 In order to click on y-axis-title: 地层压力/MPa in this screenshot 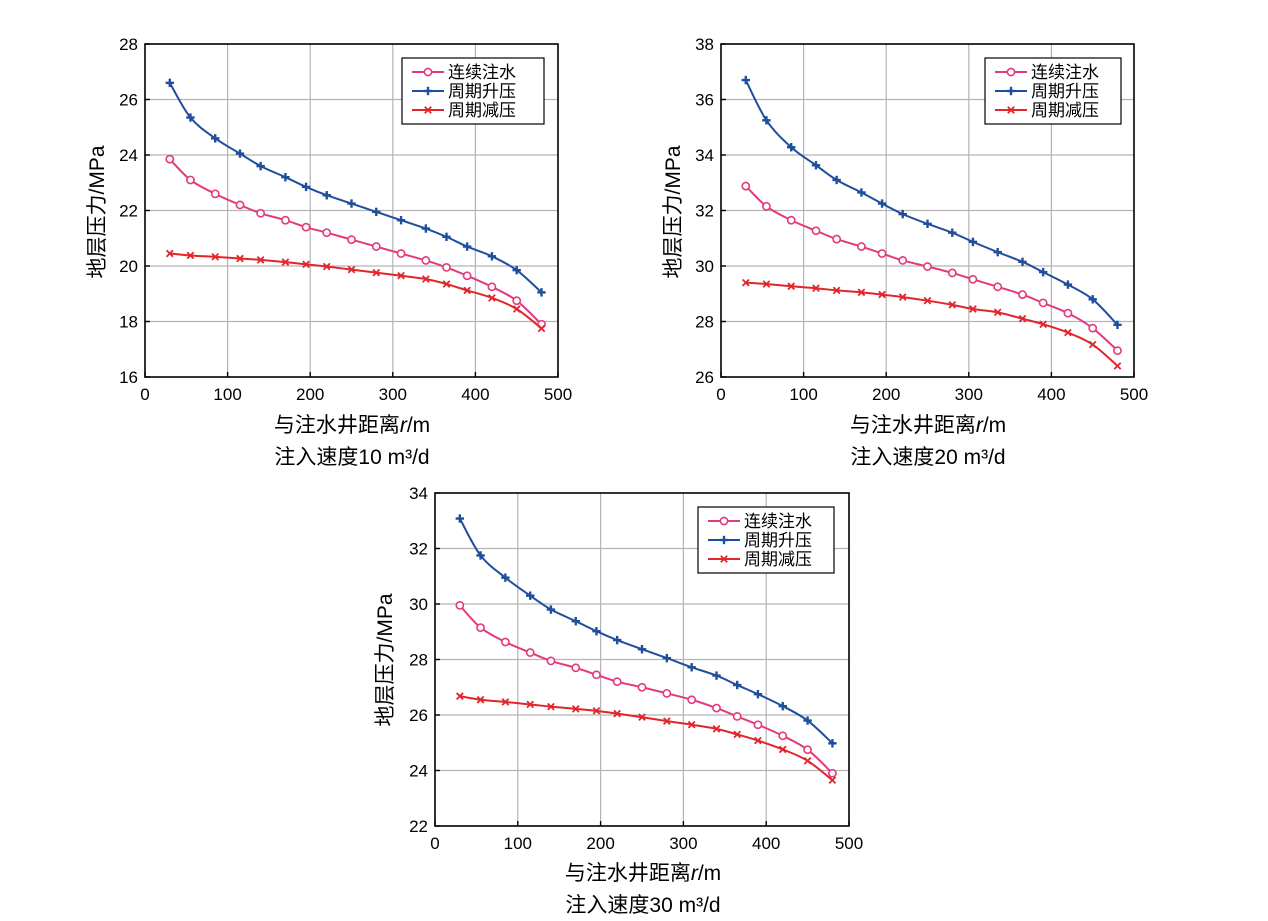, I will do `click(385, 659)`.